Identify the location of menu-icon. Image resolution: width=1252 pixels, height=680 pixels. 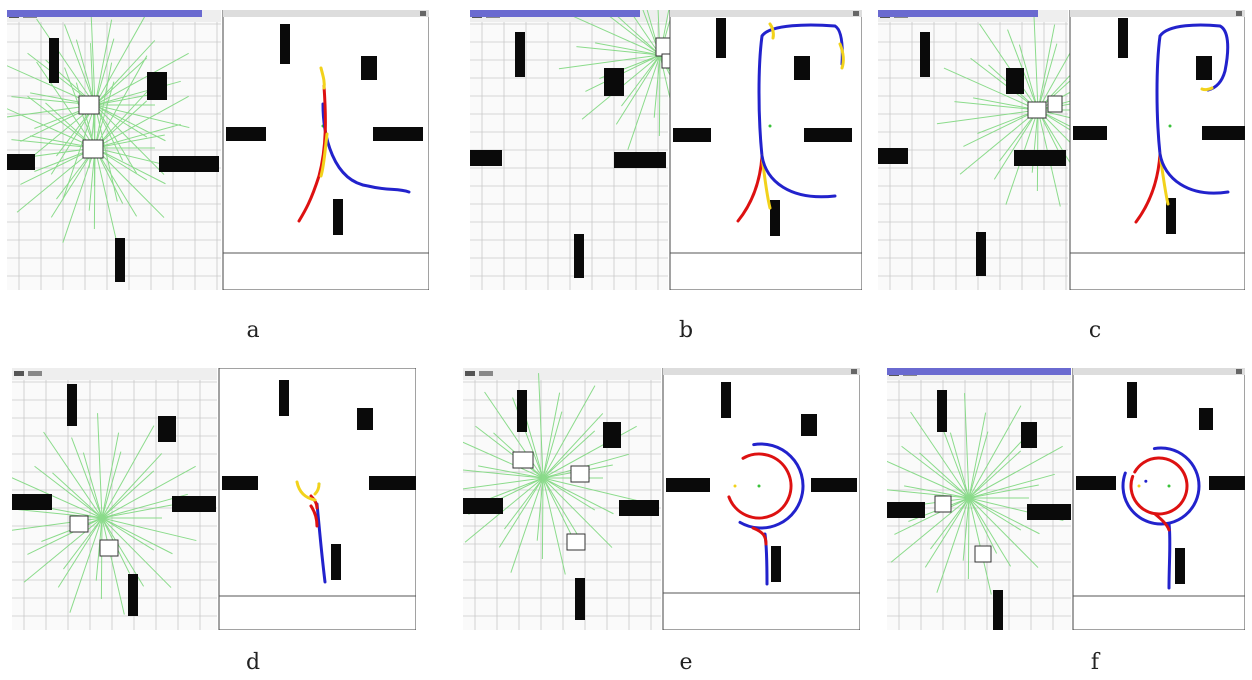
(486, 373).